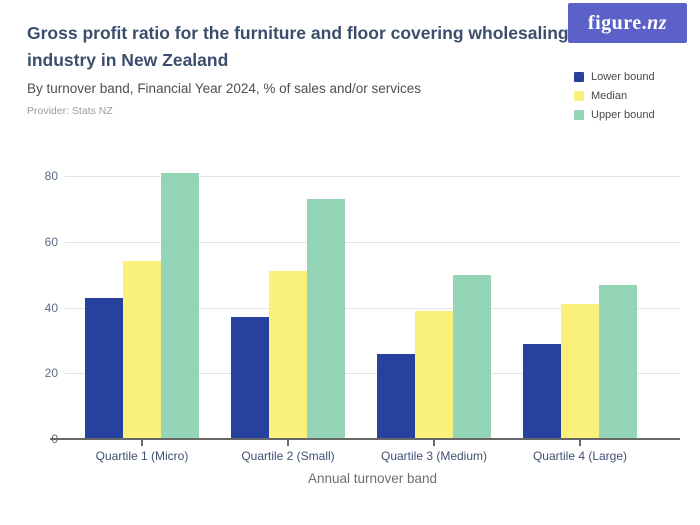 This screenshot has width=700, height=525. I want to click on figure-nz-logo: figure.nz, so click(627, 23).